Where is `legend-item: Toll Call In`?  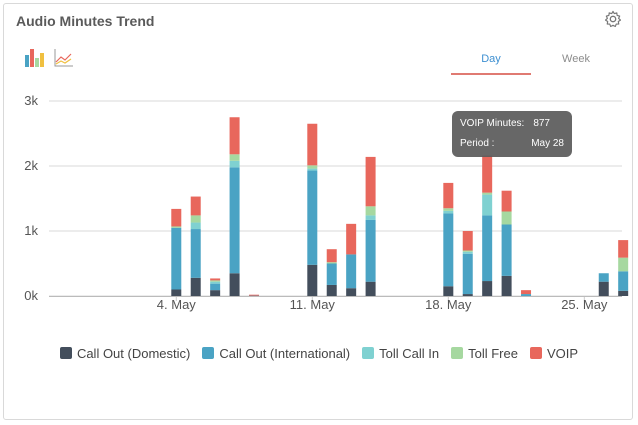 legend-item: Toll Call In is located at coordinates (400, 353).